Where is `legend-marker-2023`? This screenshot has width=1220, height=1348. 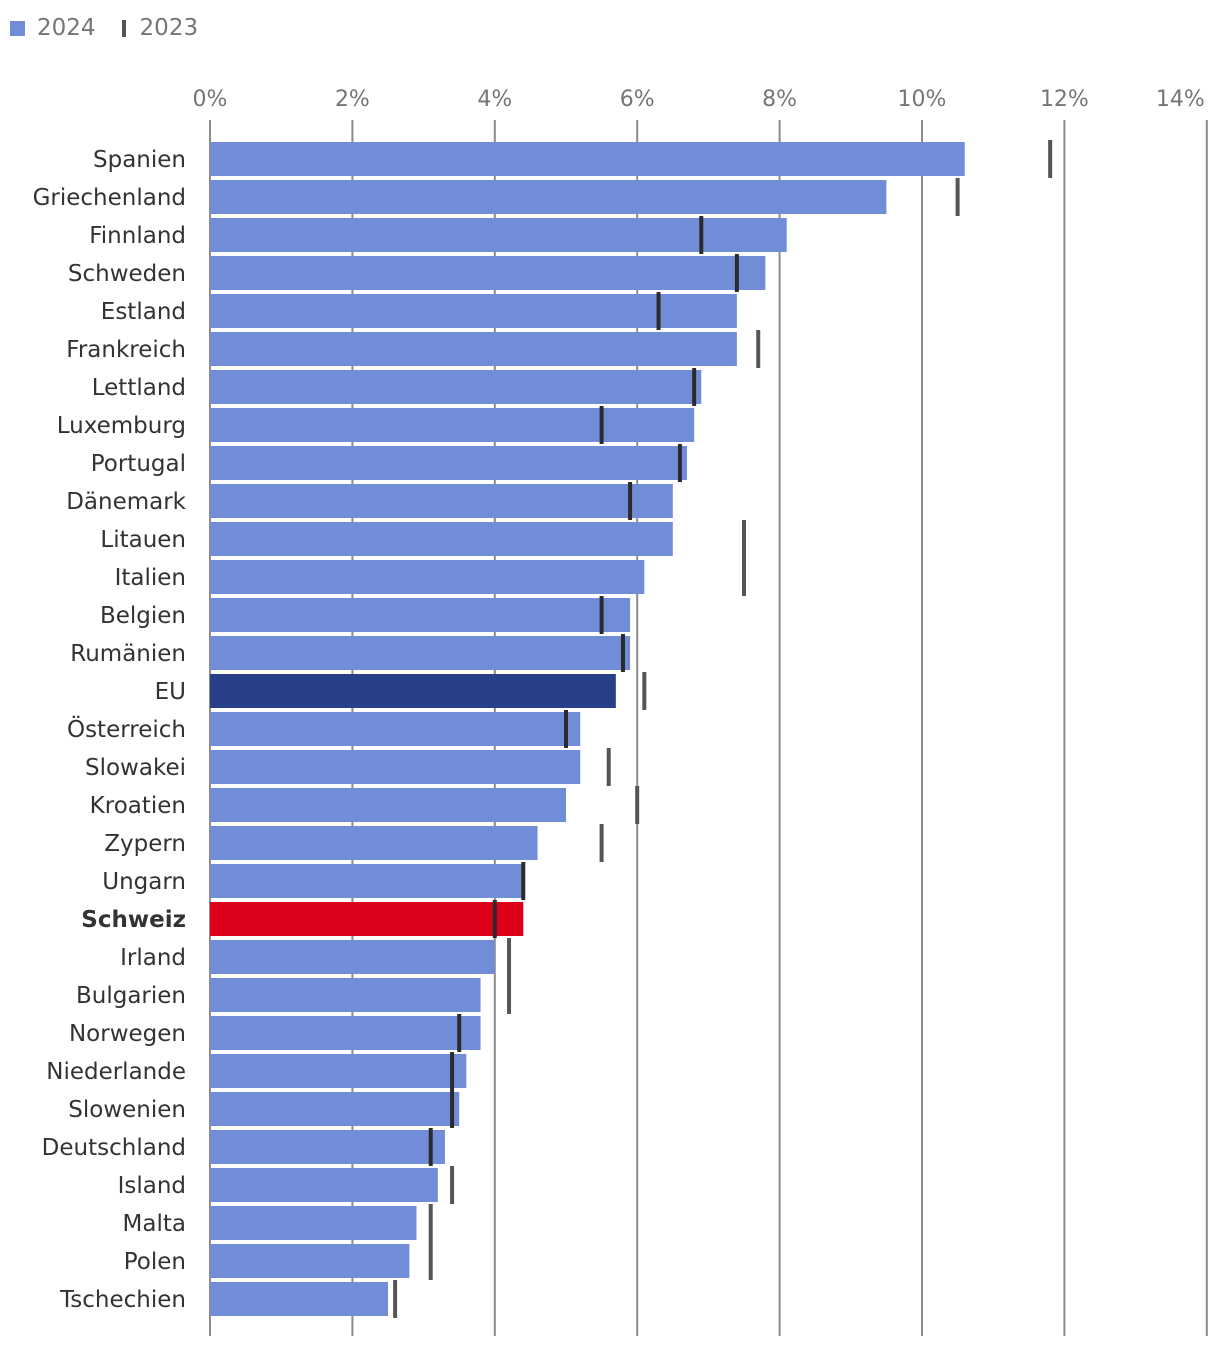 legend-marker-2023 is located at coordinates (123, 28).